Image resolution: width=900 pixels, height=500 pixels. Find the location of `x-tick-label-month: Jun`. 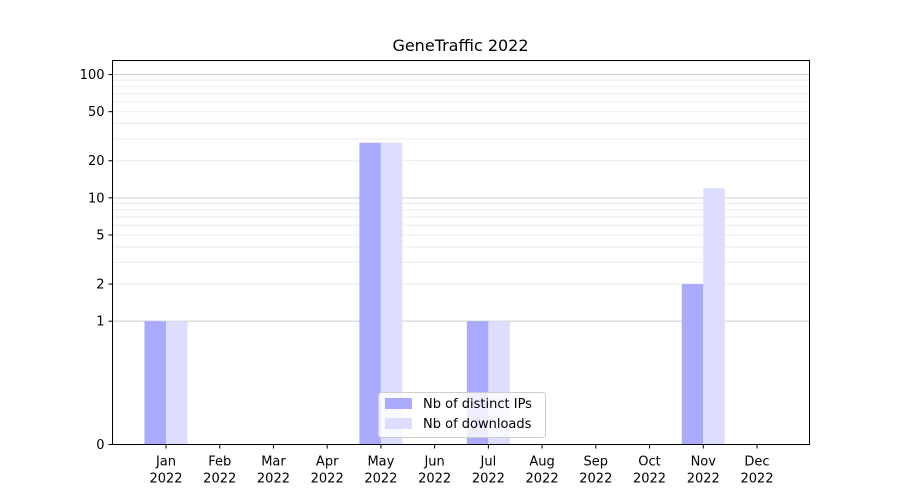

x-tick-label-month: Jun is located at coordinates (433, 462).